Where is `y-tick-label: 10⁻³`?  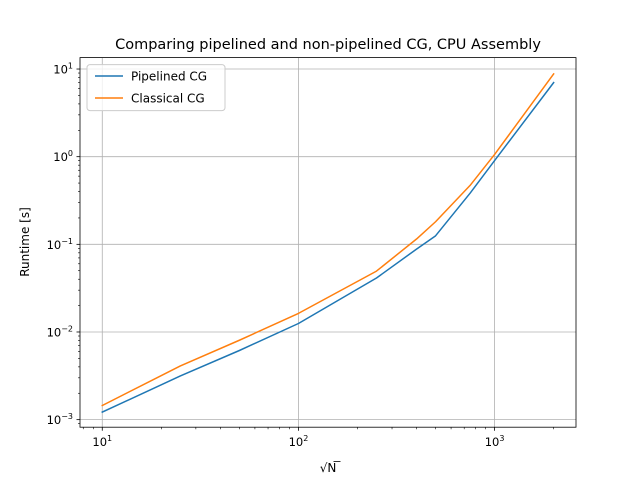
y-tick-label: 10⁻³ is located at coordinates (60, 419).